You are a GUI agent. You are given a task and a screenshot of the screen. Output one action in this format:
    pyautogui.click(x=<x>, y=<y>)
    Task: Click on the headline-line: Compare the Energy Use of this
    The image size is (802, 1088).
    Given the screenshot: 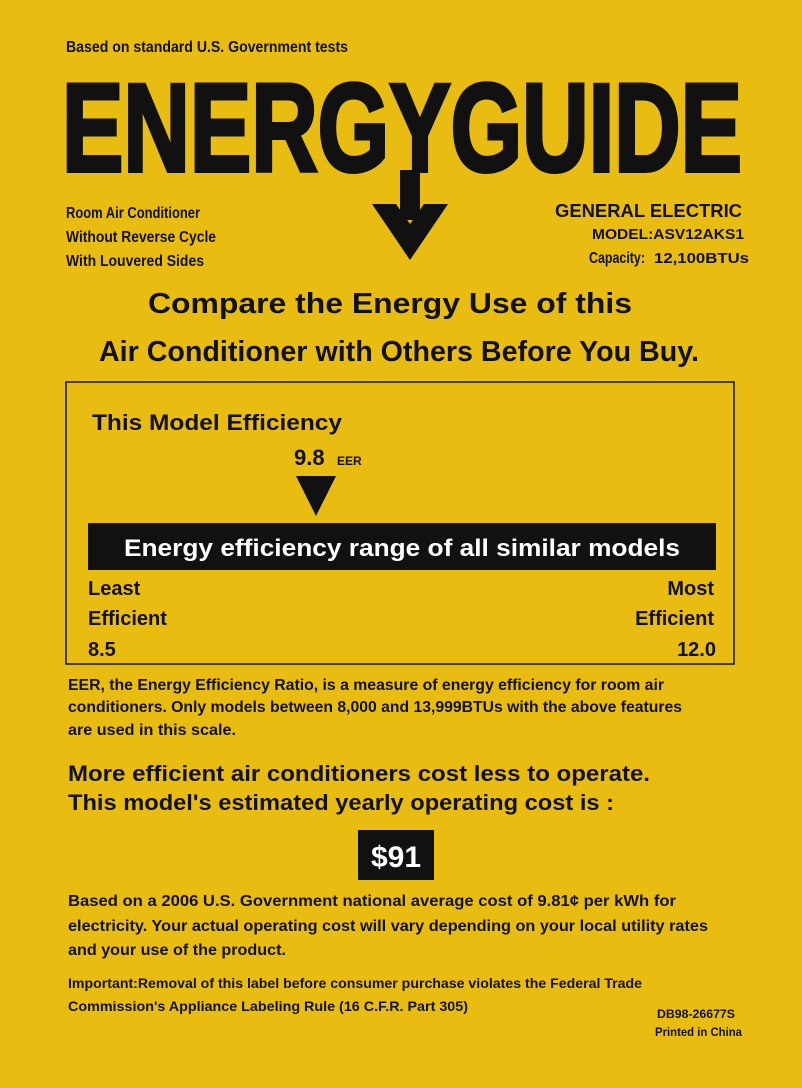 What is the action you would take?
    pyautogui.click(x=390, y=304)
    